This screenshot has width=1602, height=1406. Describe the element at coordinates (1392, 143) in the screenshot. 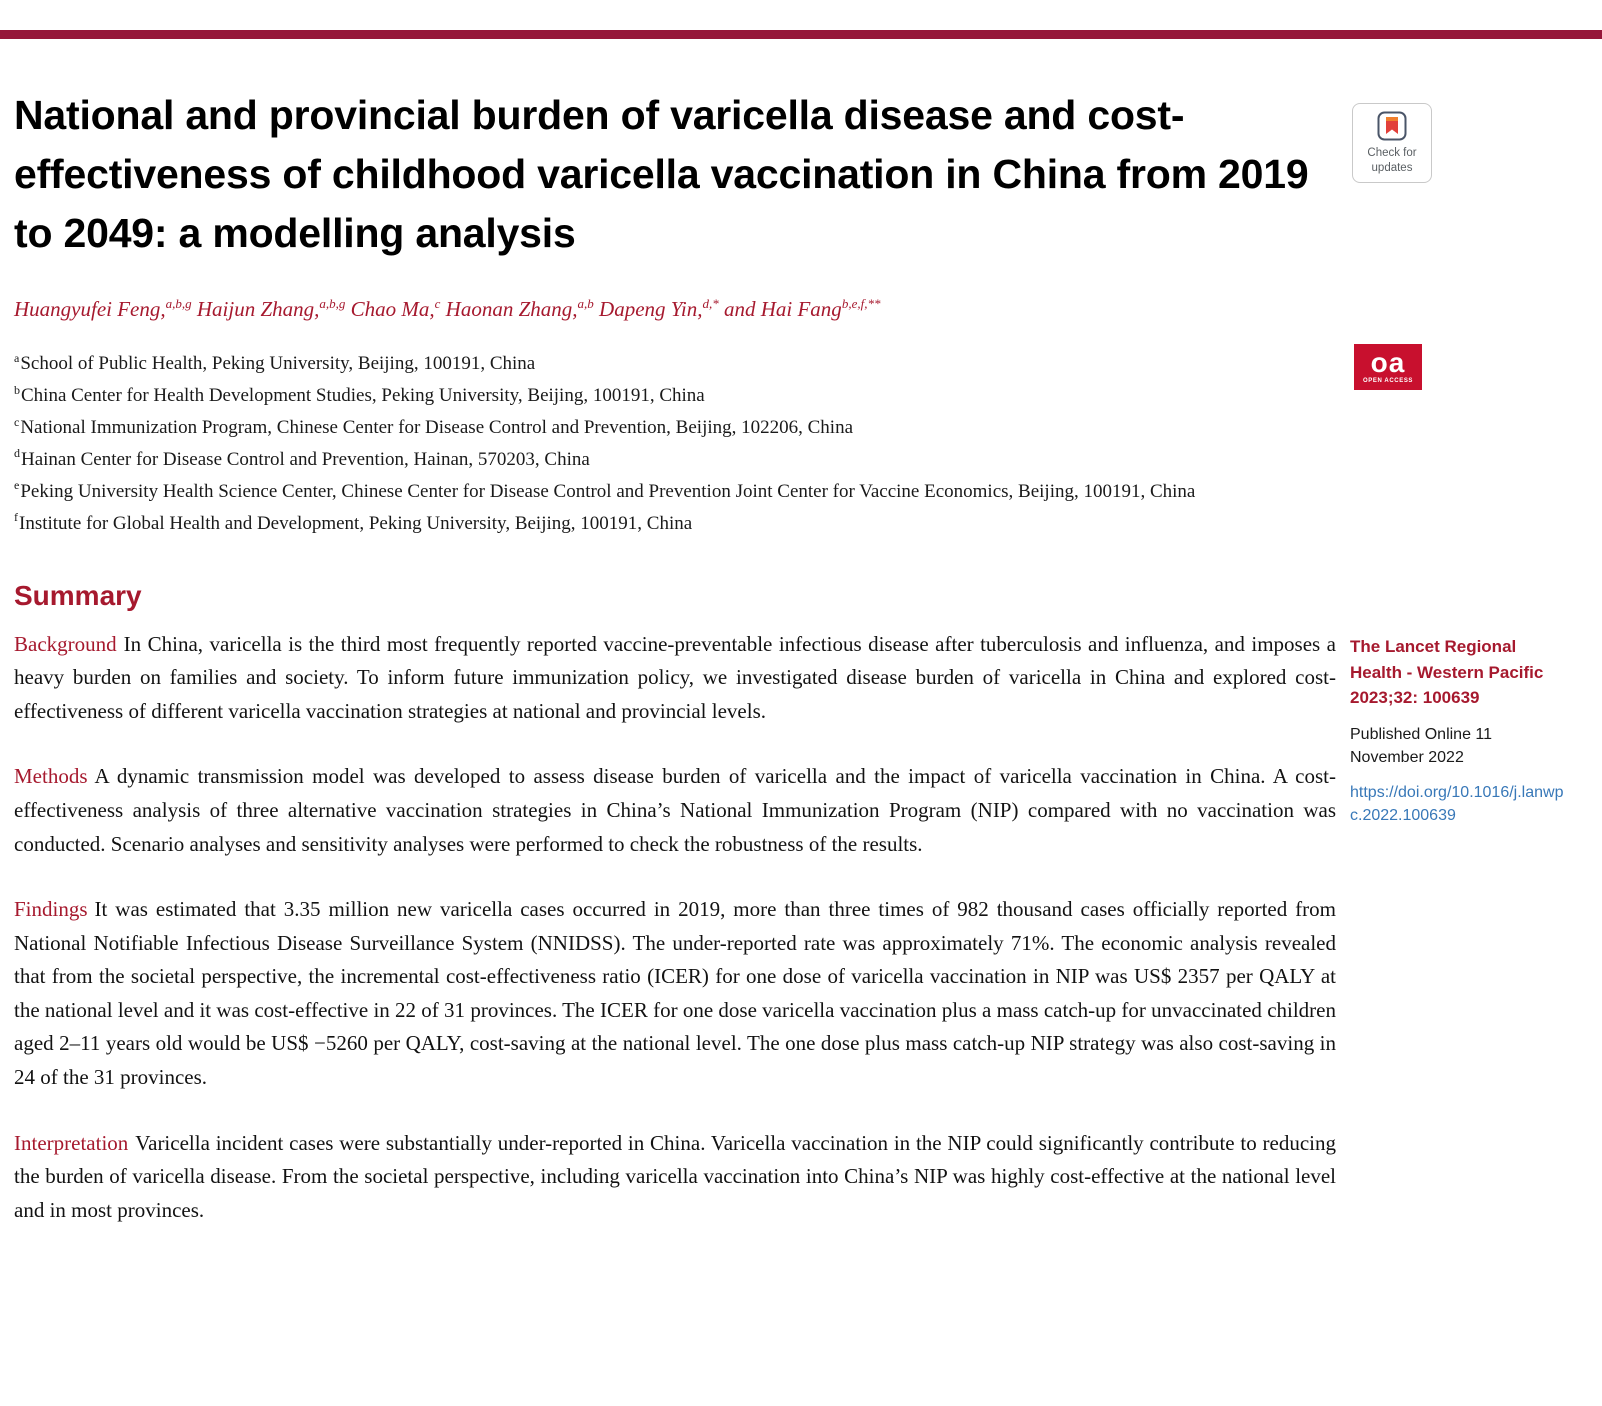

I see `check-for-updates-badge: Check for updates` at that location.